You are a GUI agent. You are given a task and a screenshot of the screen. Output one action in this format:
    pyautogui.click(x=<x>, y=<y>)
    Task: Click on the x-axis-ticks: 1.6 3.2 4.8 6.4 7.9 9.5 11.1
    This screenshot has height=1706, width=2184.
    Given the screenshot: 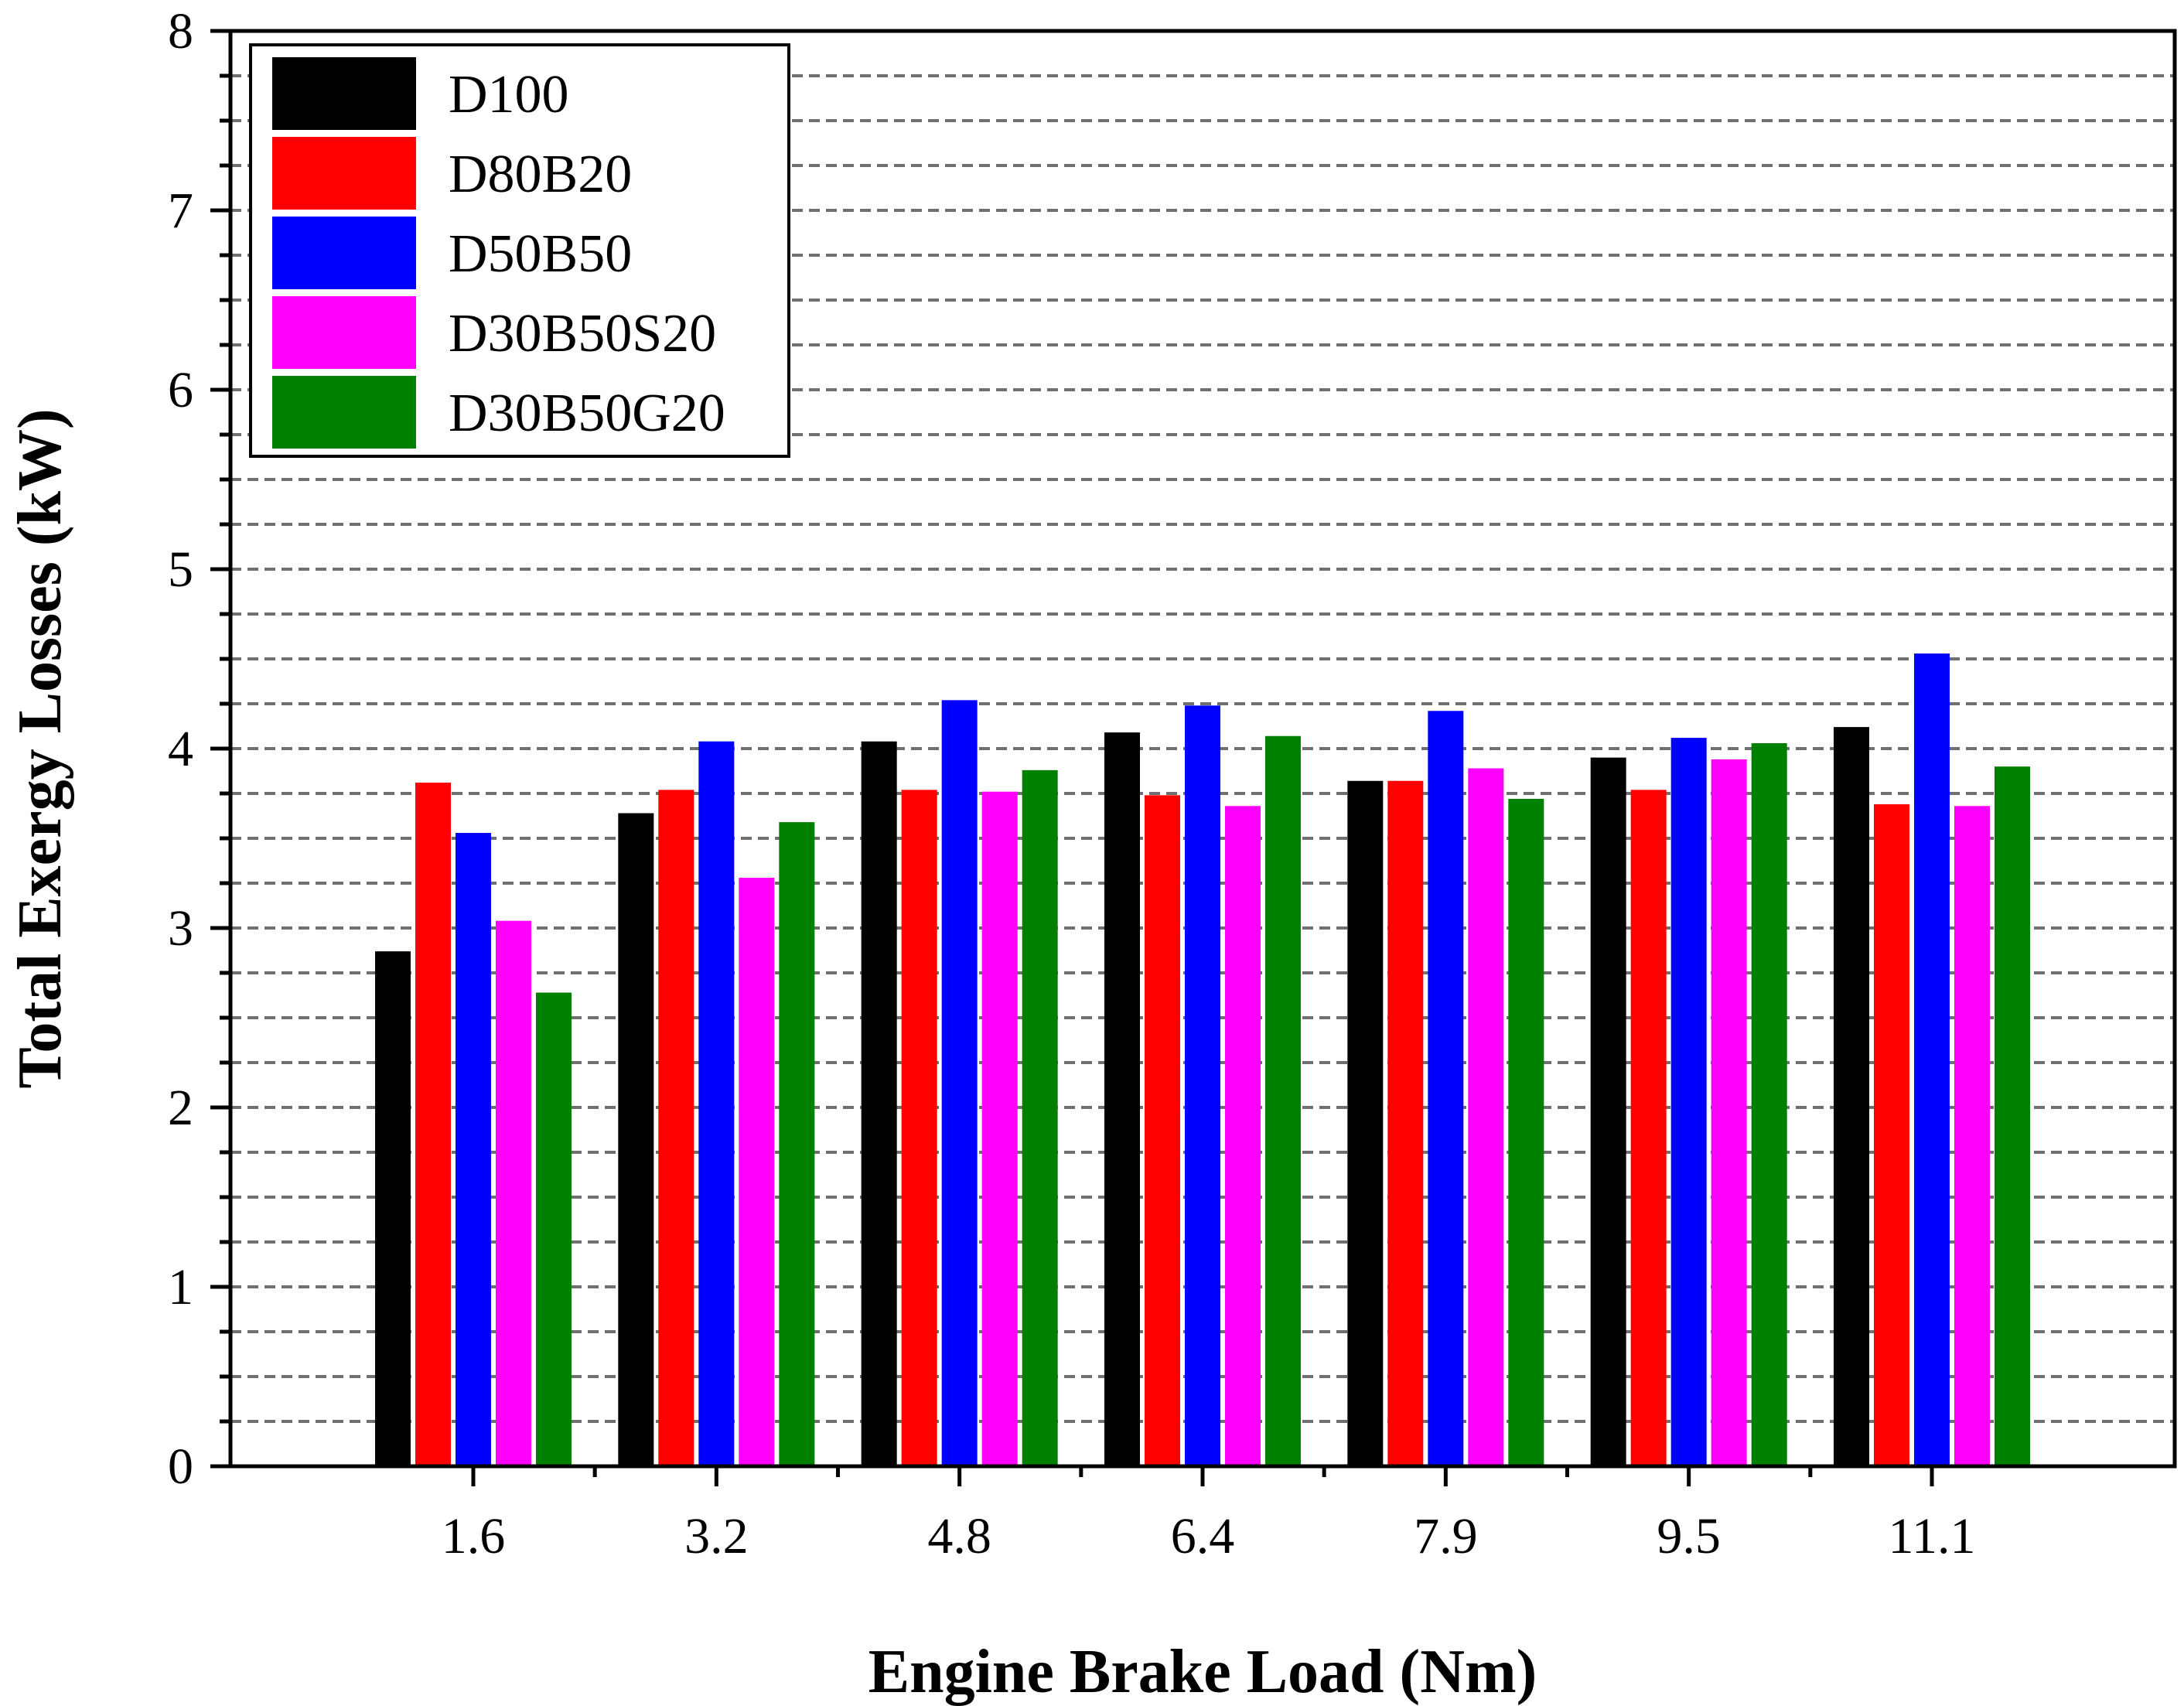 What is the action you would take?
    pyautogui.click(x=1209, y=1515)
    